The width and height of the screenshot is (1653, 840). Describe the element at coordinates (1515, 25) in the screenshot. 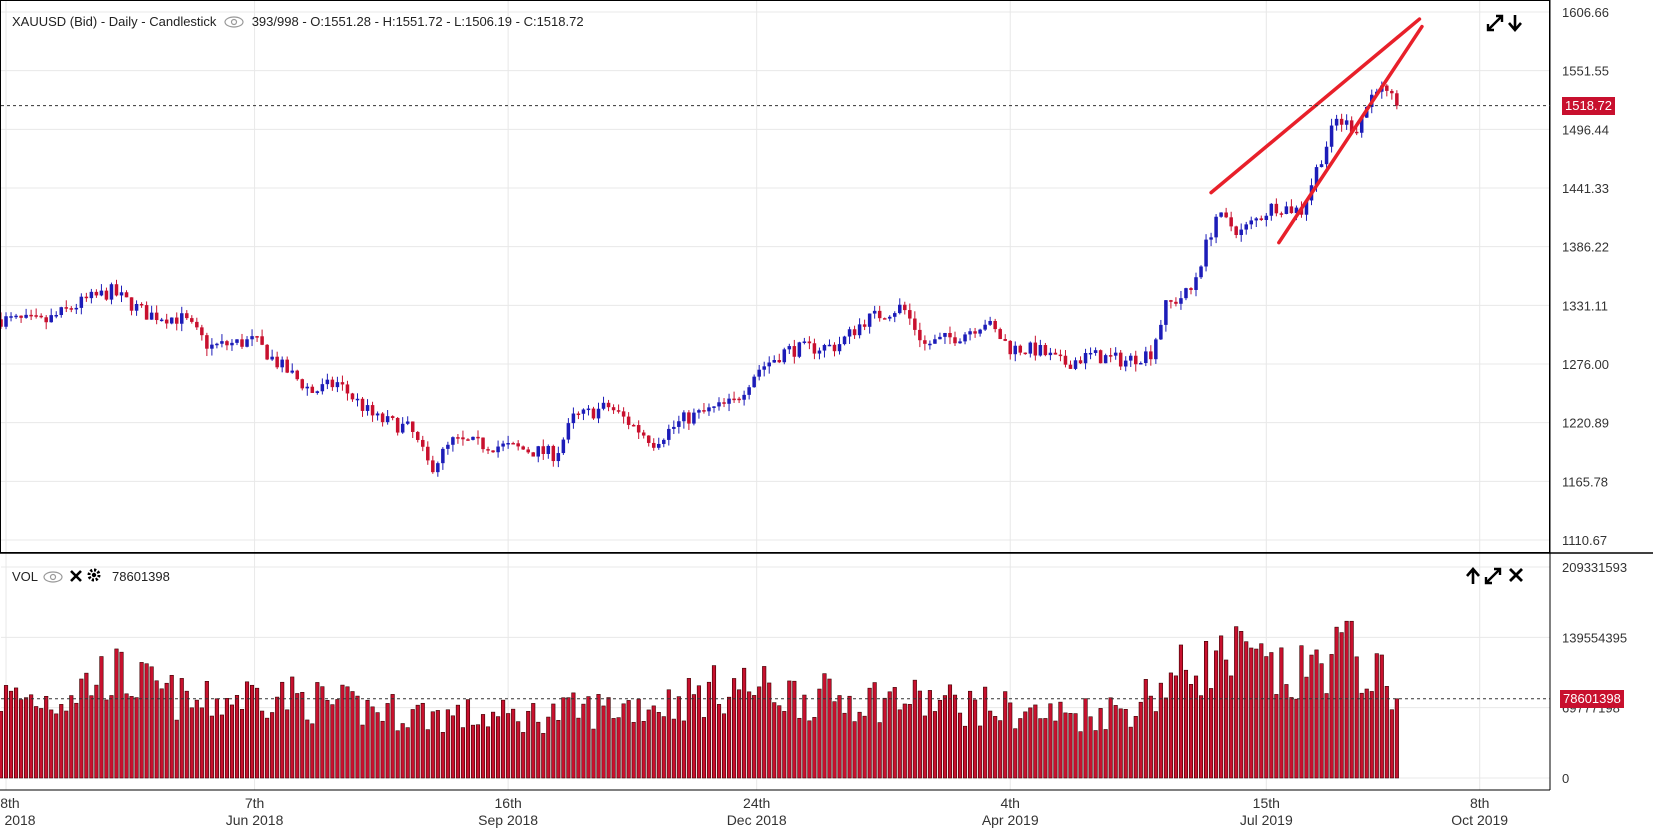

I see `download-icon` at that location.